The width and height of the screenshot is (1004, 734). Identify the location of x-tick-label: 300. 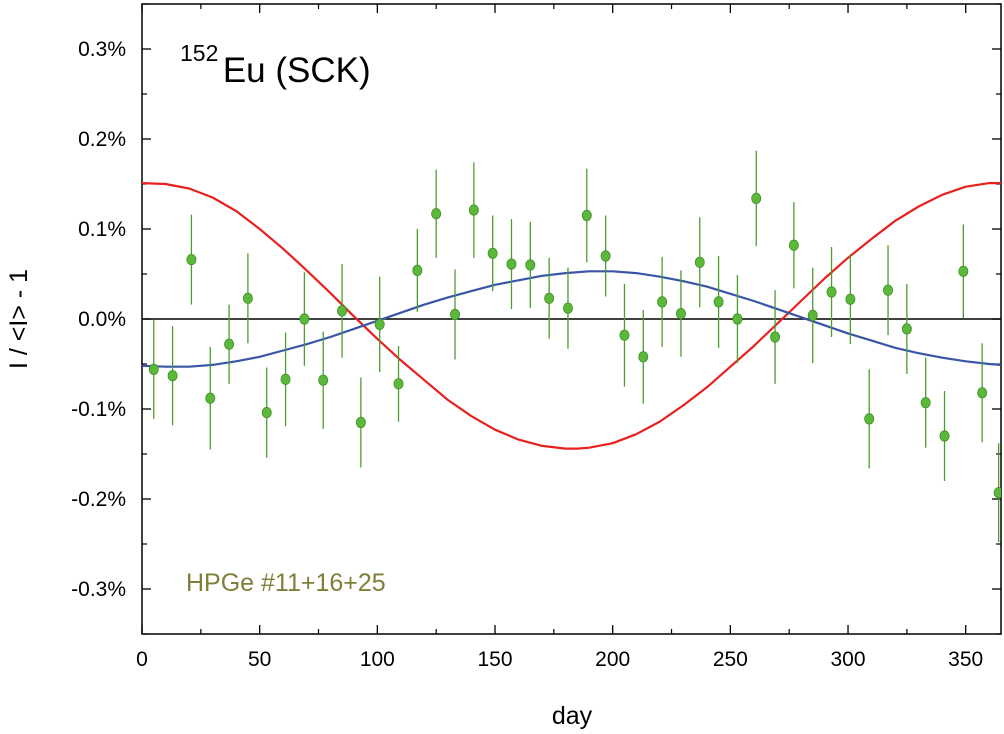
(848, 659).